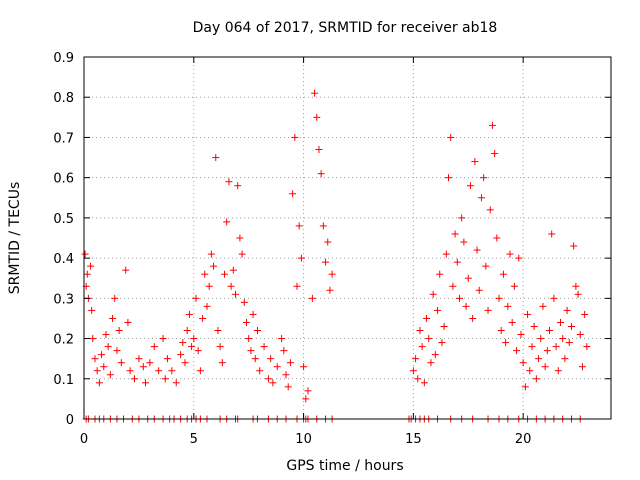  Describe the element at coordinates (523, 439) in the screenshot. I see `x-tick-label: 20` at that location.